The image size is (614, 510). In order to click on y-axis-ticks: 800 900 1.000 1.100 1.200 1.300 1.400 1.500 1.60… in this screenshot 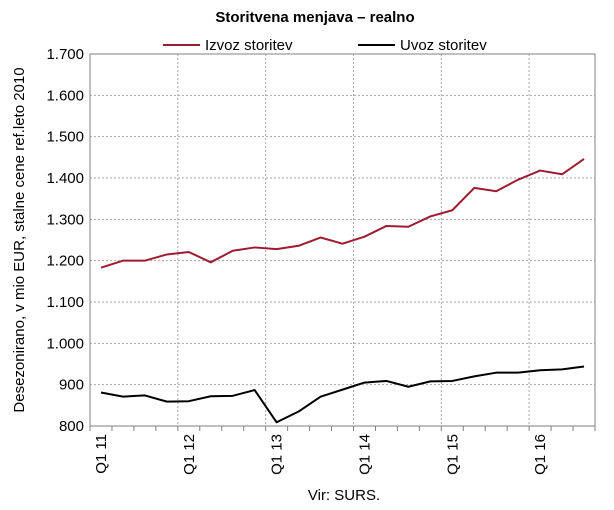, I will do `click(65, 240)`.